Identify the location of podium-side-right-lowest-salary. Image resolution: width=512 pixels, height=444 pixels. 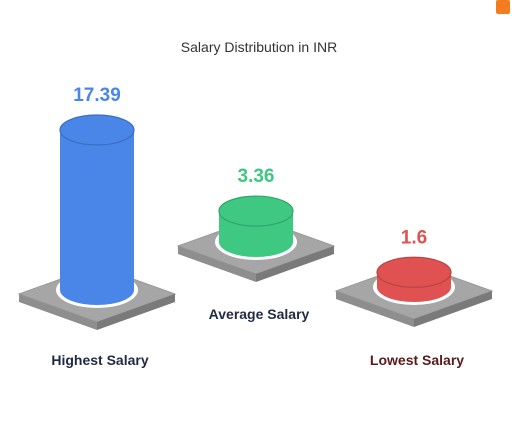
(453, 309).